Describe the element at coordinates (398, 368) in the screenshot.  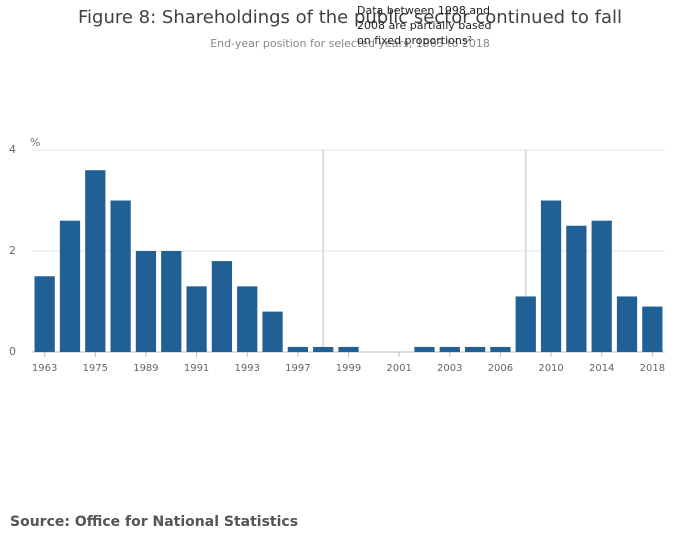
I see `x-tick-label: 2001` at that location.